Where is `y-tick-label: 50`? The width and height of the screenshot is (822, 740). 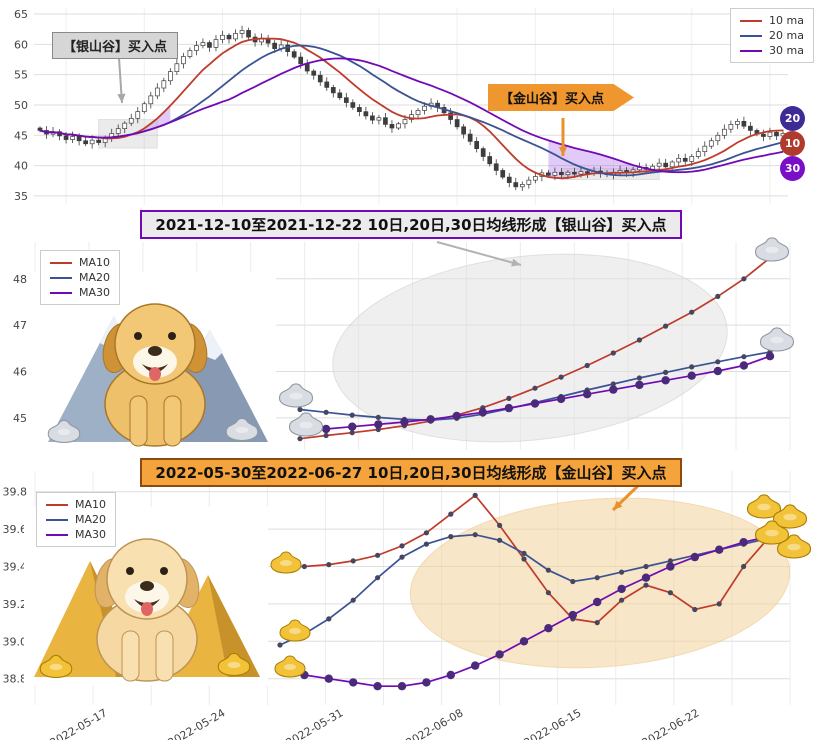 y-tick-label: 50 is located at coordinates (21, 105).